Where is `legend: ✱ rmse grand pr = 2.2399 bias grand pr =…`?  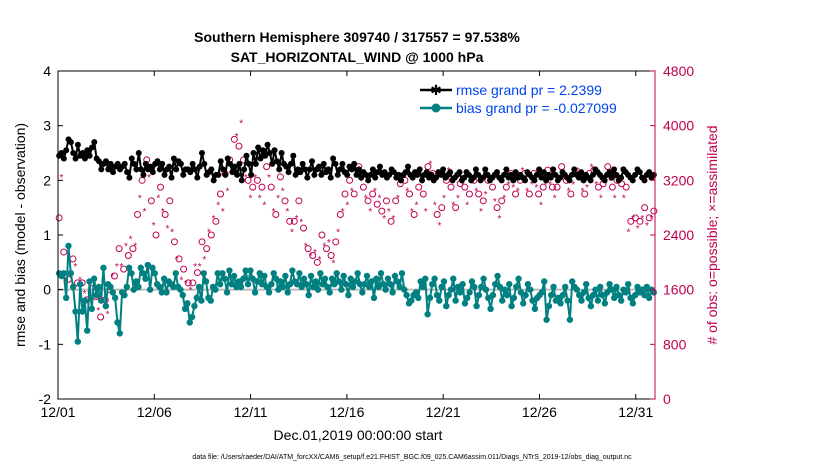 legend: ✱ rmse grand pr = 2.2399 bias grand pr =… is located at coordinates (518, 99).